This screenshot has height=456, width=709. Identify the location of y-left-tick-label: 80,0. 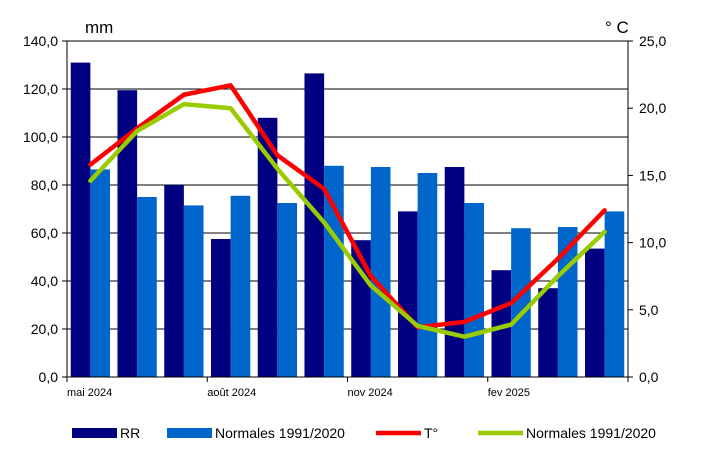
(44, 185).